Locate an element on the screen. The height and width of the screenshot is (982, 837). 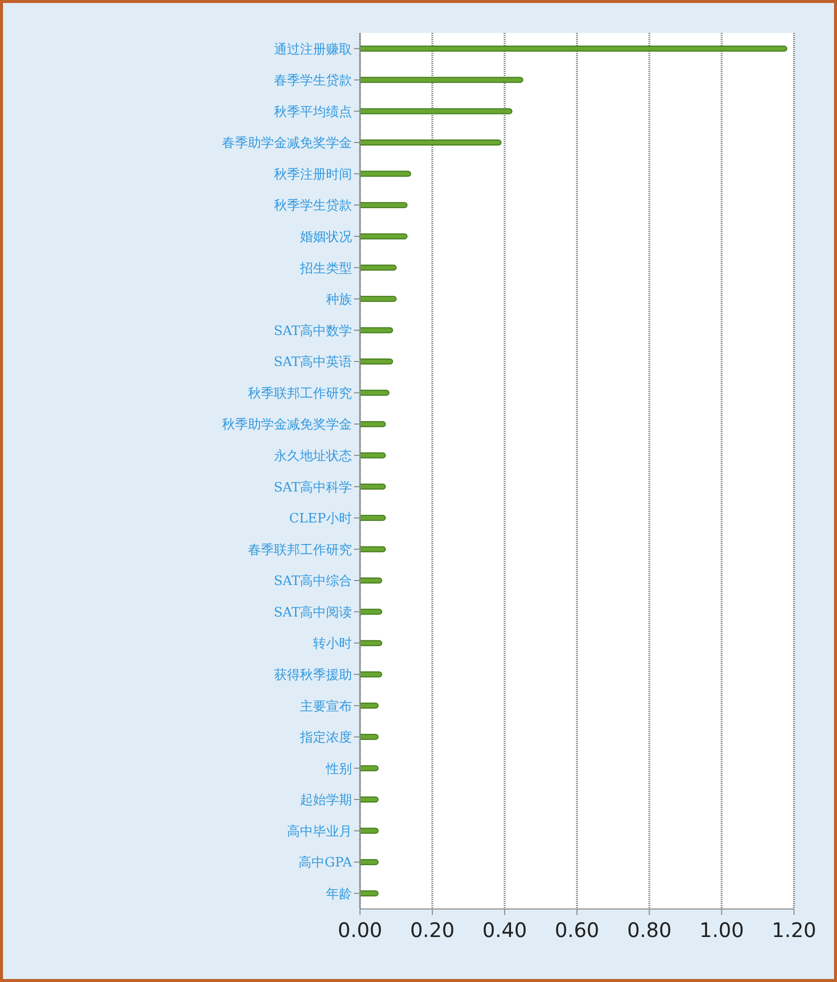
y-tick-label: SAT高中科学 is located at coordinates (313, 487).